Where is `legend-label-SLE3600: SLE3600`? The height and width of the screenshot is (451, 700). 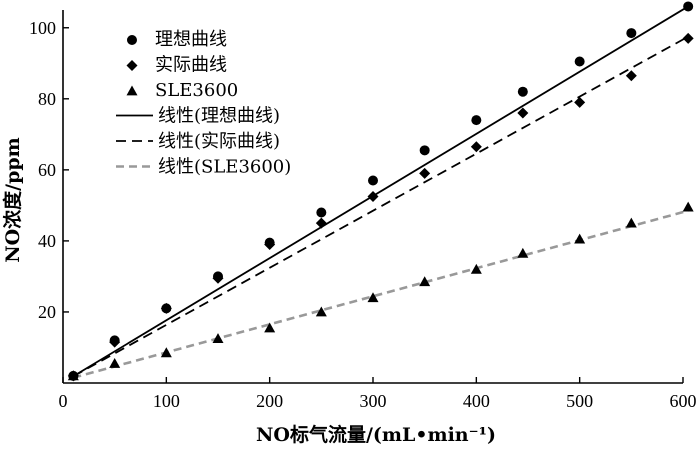 legend-label-SLE3600: SLE3600 is located at coordinates (196, 90).